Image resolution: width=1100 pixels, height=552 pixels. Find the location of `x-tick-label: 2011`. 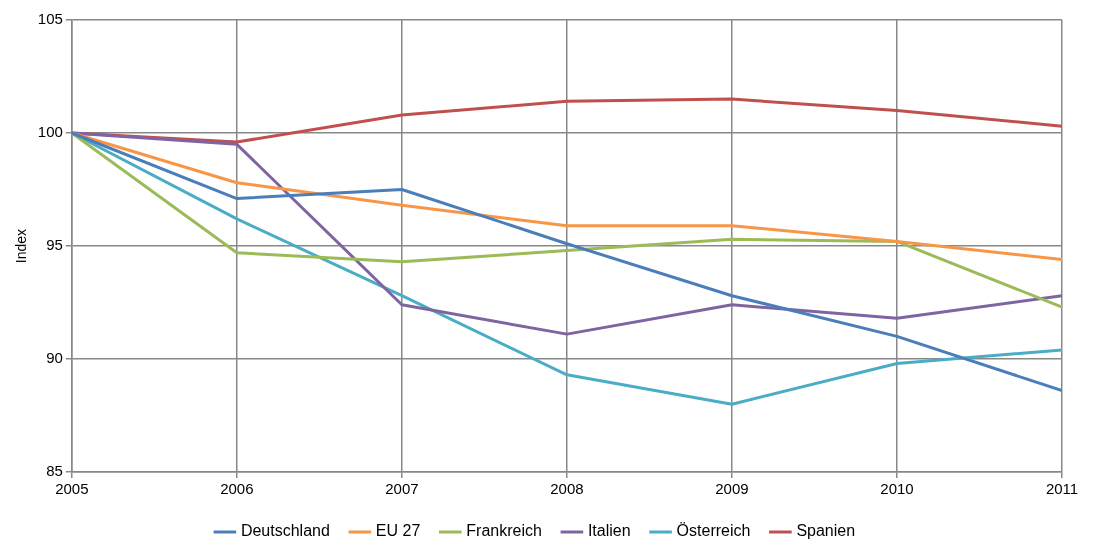

x-tick-label: 2011 is located at coordinates (1062, 489).